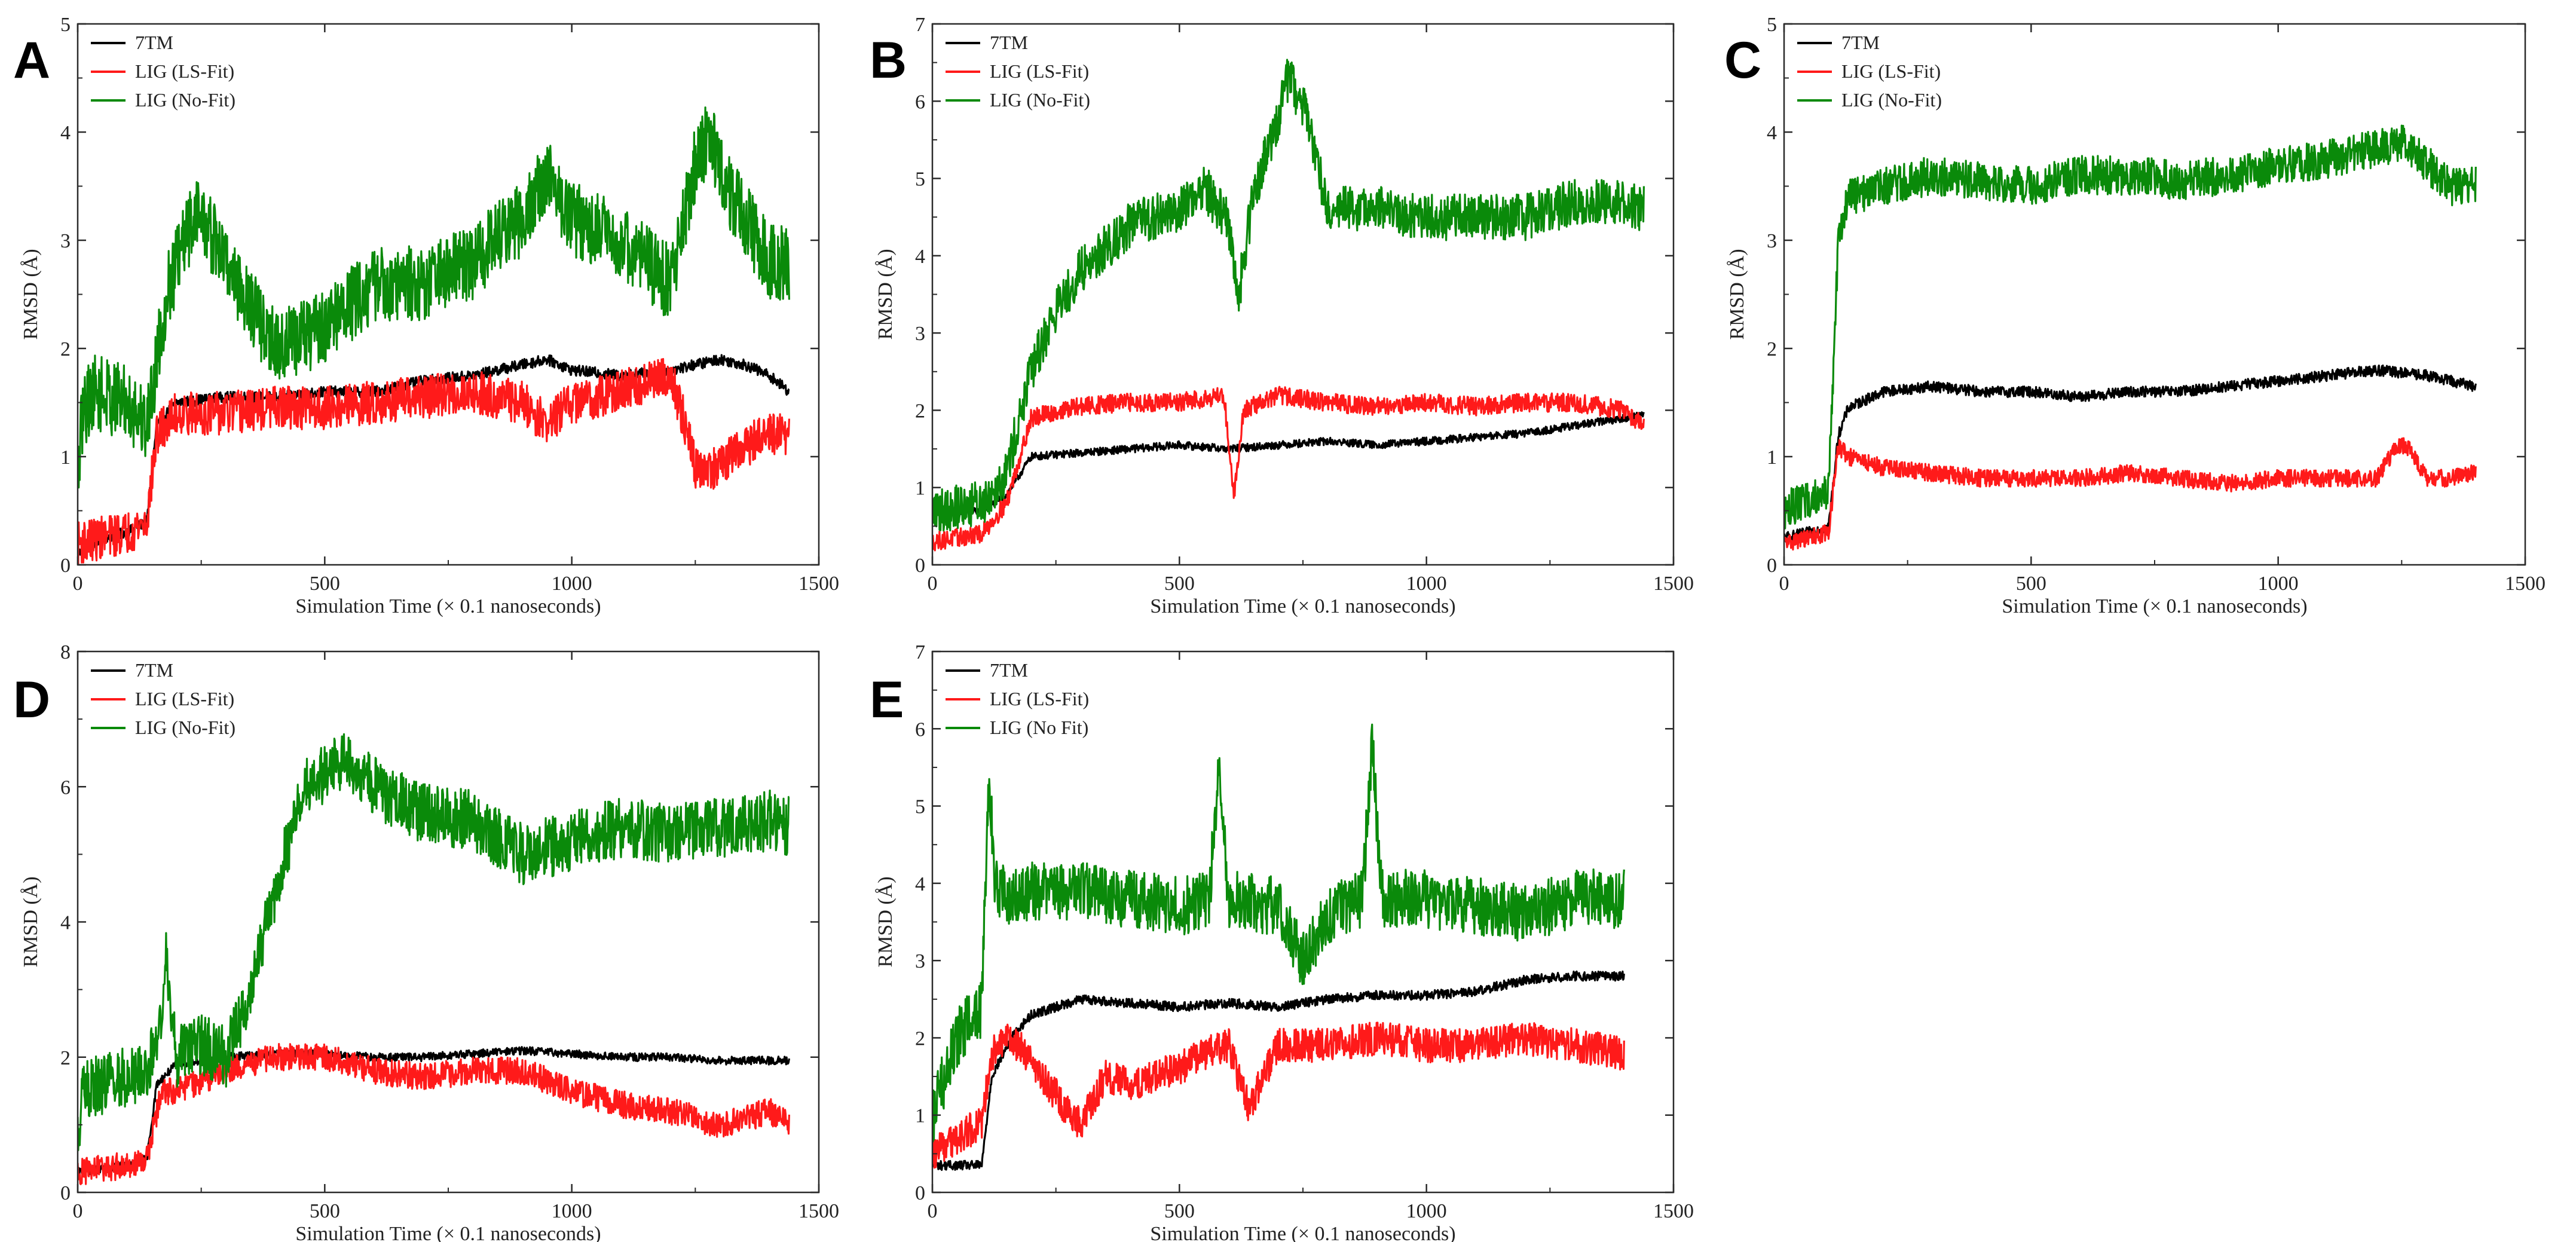 The height and width of the screenshot is (1242, 2576). I want to click on panel-letter: D, so click(31, 700).